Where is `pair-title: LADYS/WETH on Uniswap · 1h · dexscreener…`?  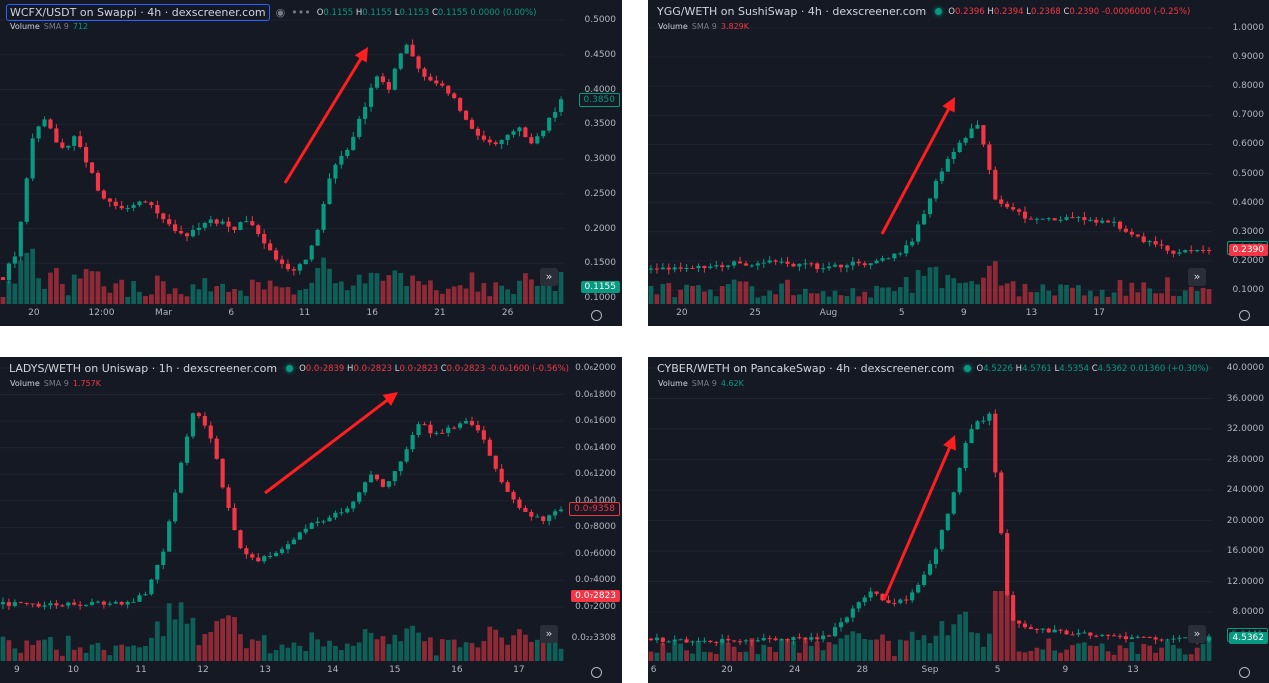
pair-title: LADYS/WETH on Uniswap · 1h · dexscreener… is located at coordinates (143, 368).